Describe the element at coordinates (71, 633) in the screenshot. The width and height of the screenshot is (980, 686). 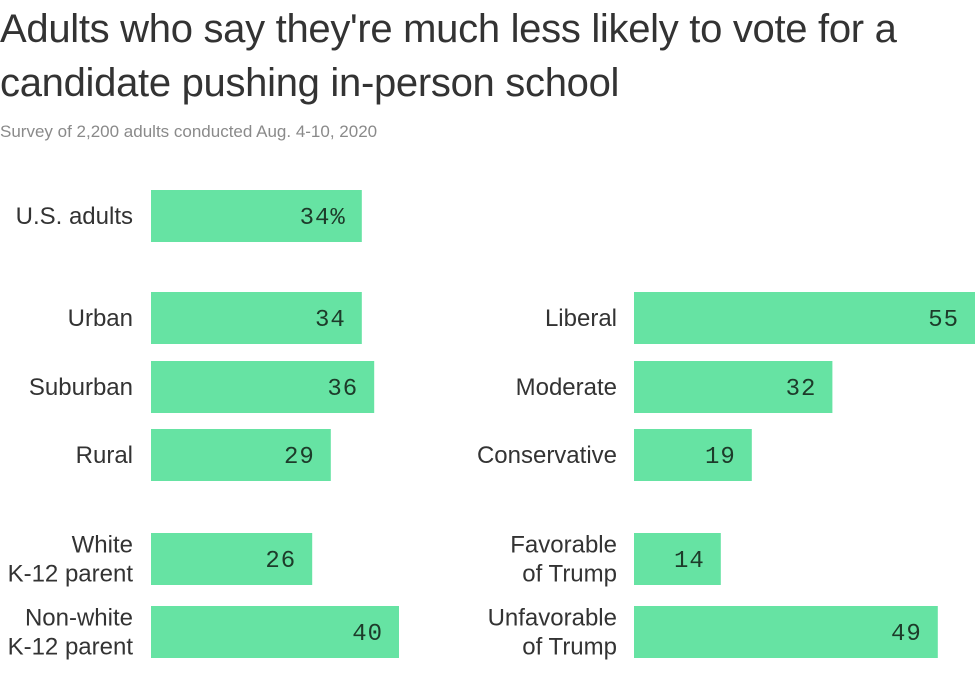
I see `category-label-non-white-k-12-parent: Non-white K-12 parent` at that location.